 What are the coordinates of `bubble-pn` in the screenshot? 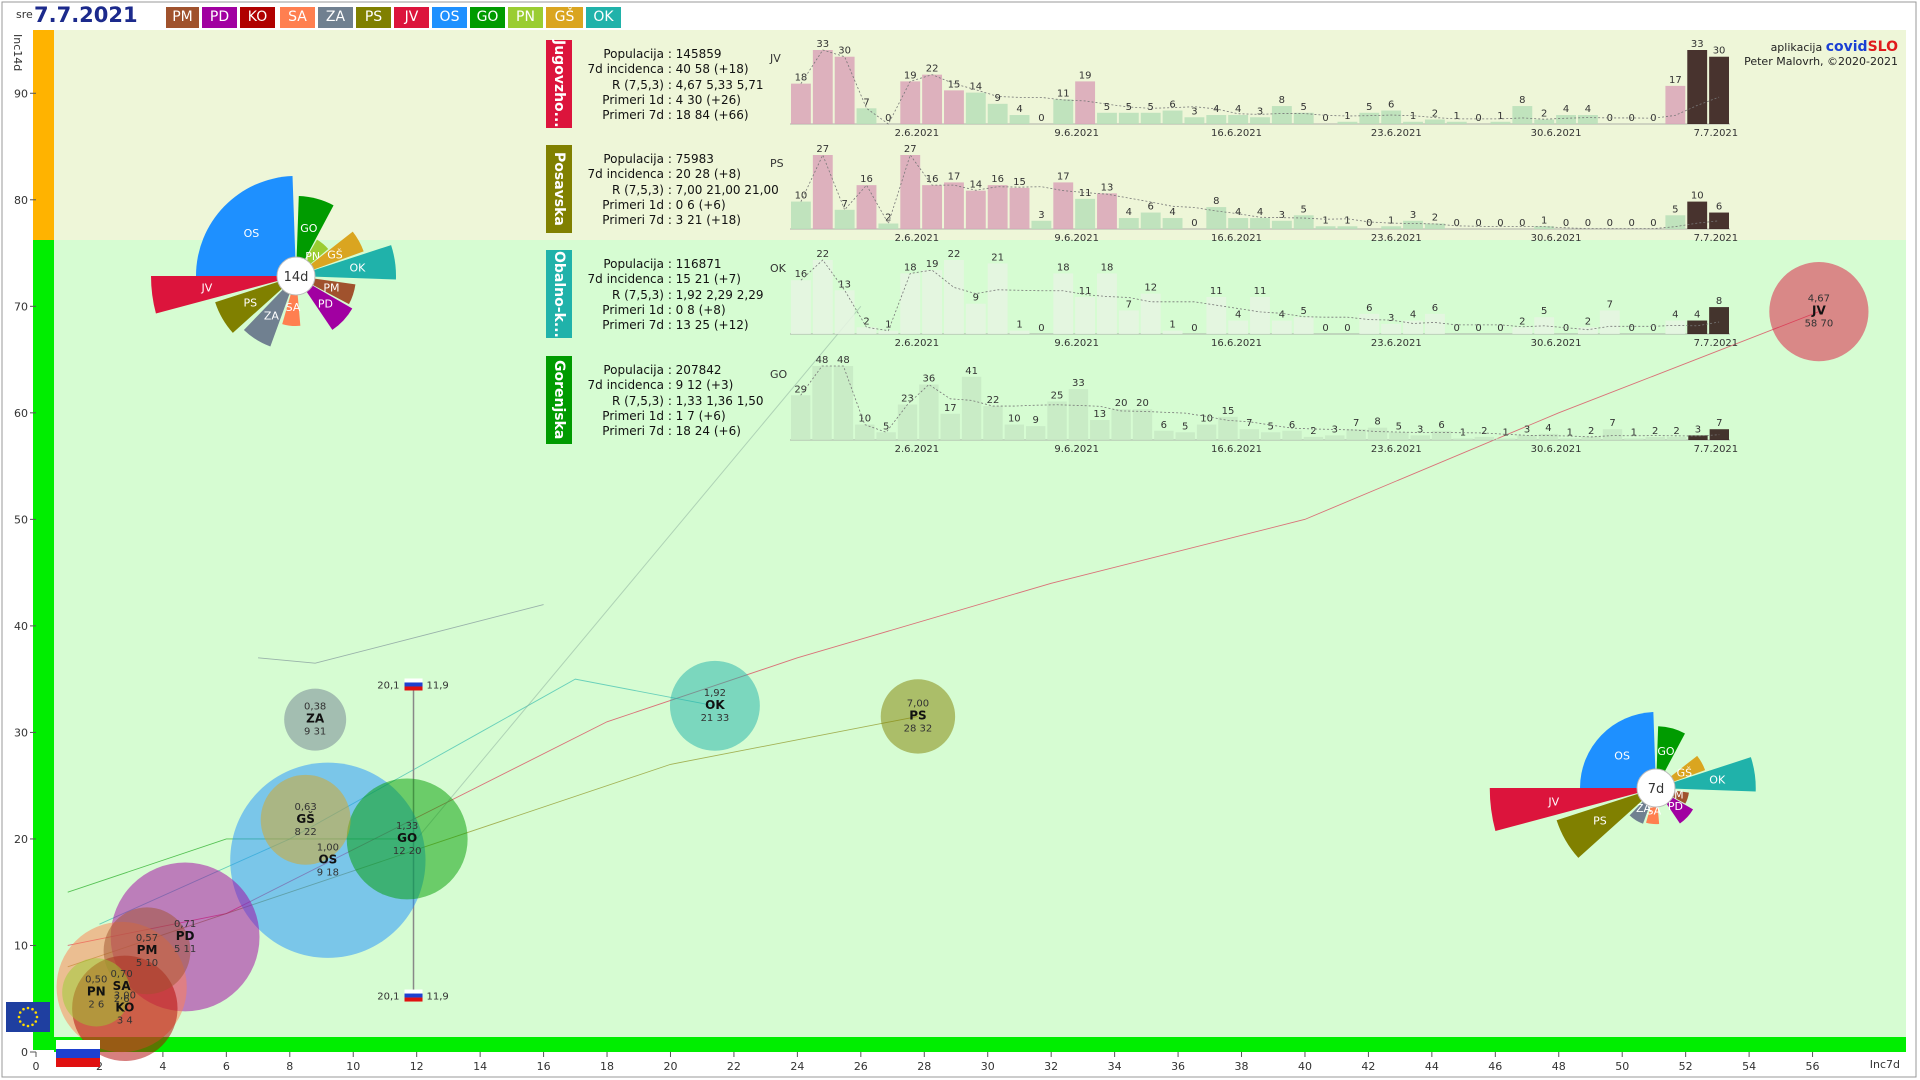 It's located at (96, 992).